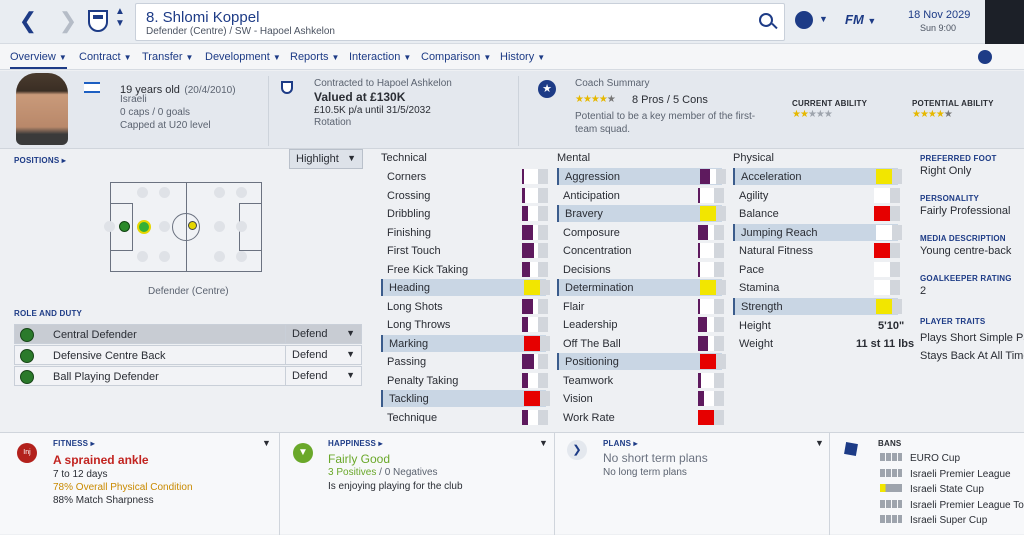 The image size is (1024, 535). Describe the element at coordinates (464, 269) in the screenshot. I see `attribute-row: Free Kick Taking` at that location.